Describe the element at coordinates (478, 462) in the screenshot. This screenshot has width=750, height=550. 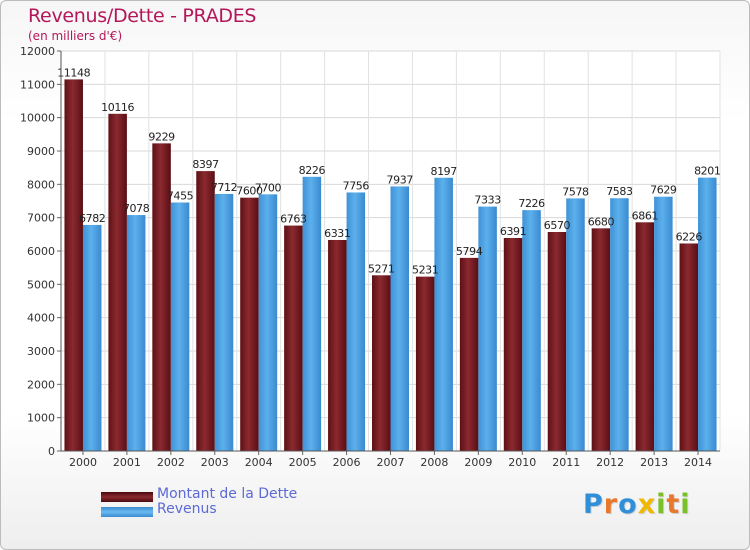
I see `x-tick-label-2009: 2009` at that location.